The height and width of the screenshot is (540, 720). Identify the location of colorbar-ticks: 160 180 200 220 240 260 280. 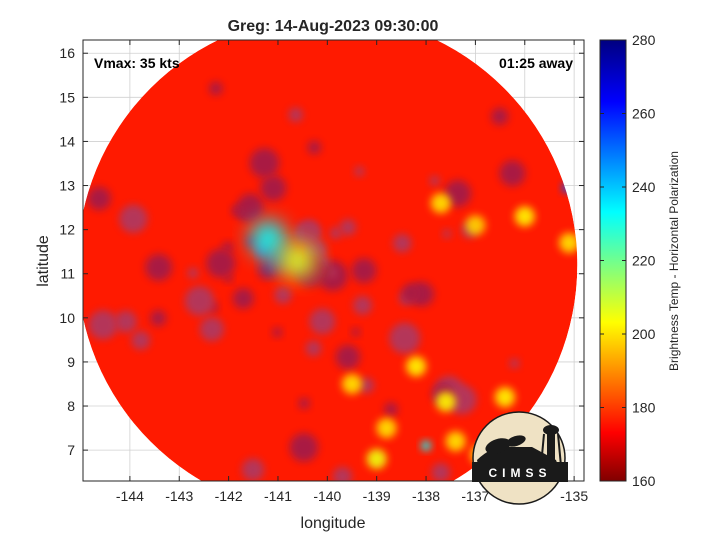
(628, 260).